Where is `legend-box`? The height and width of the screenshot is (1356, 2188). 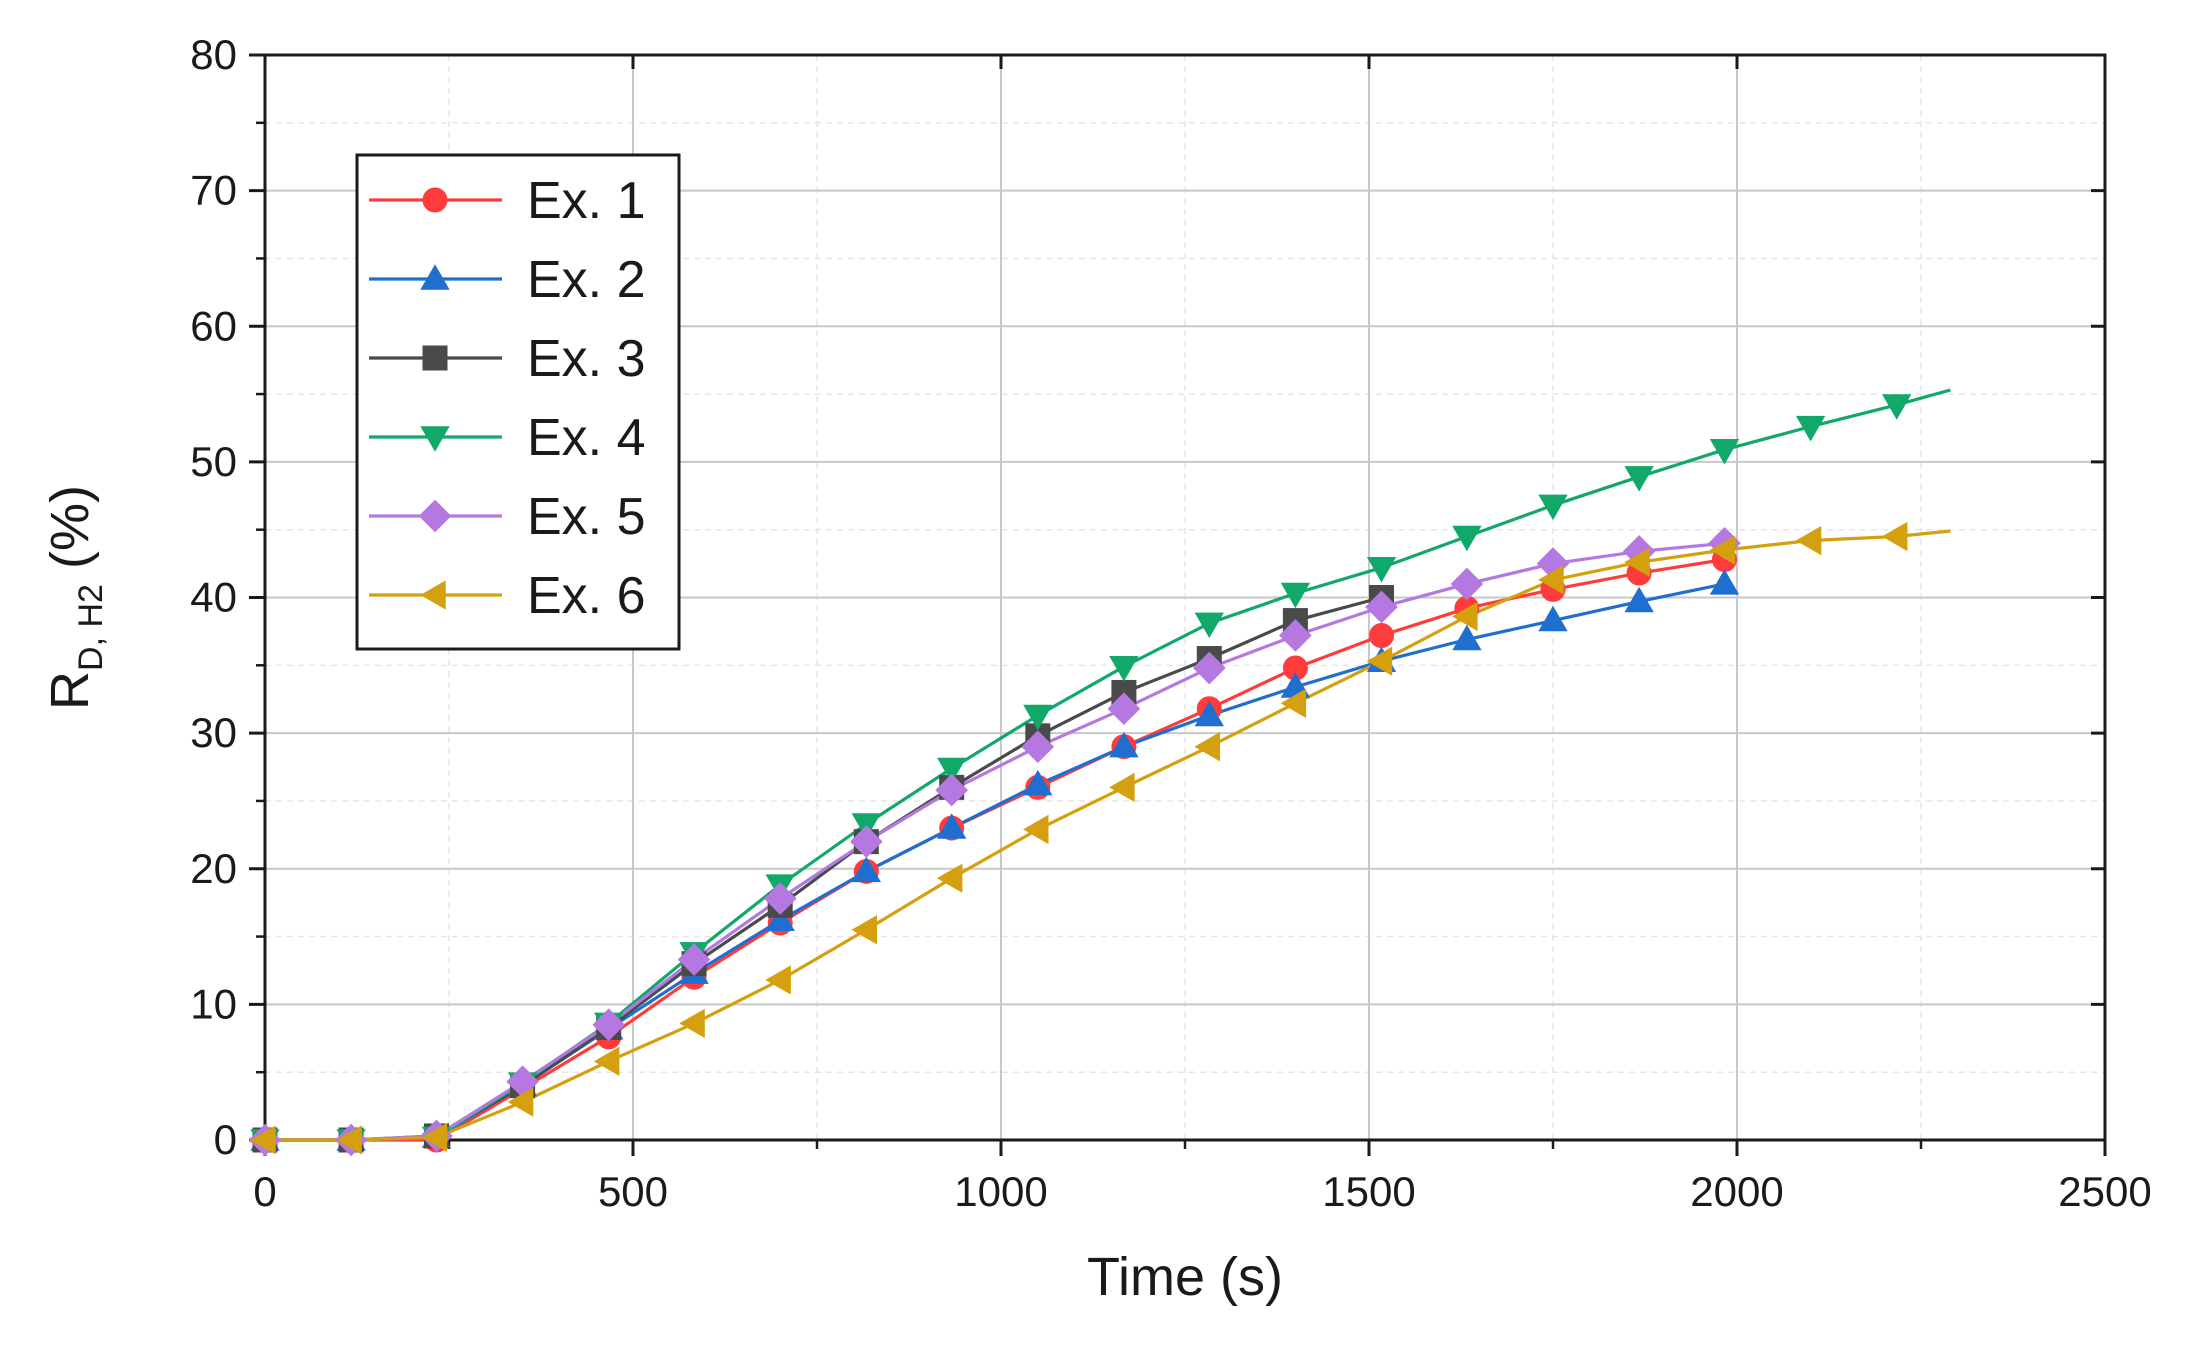 legend-box is located at coordinates (518, 402).